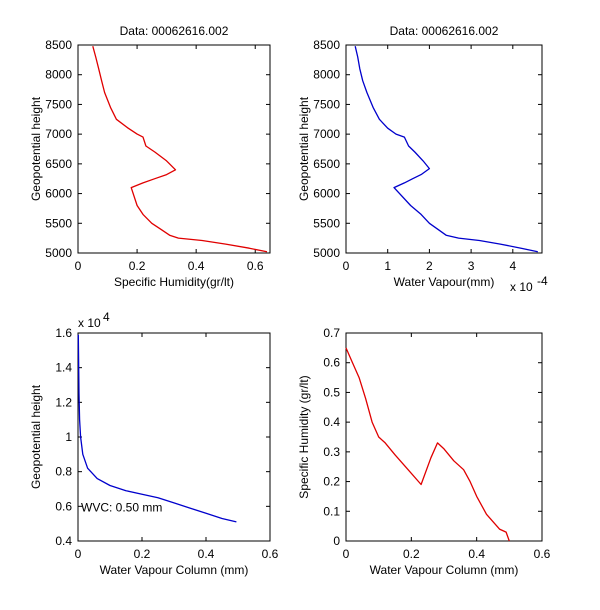 Image resolution: width=600 pixels, height=610 pixels. I want to click on plot2-y-tick-label: 8500, so click(326, 45).